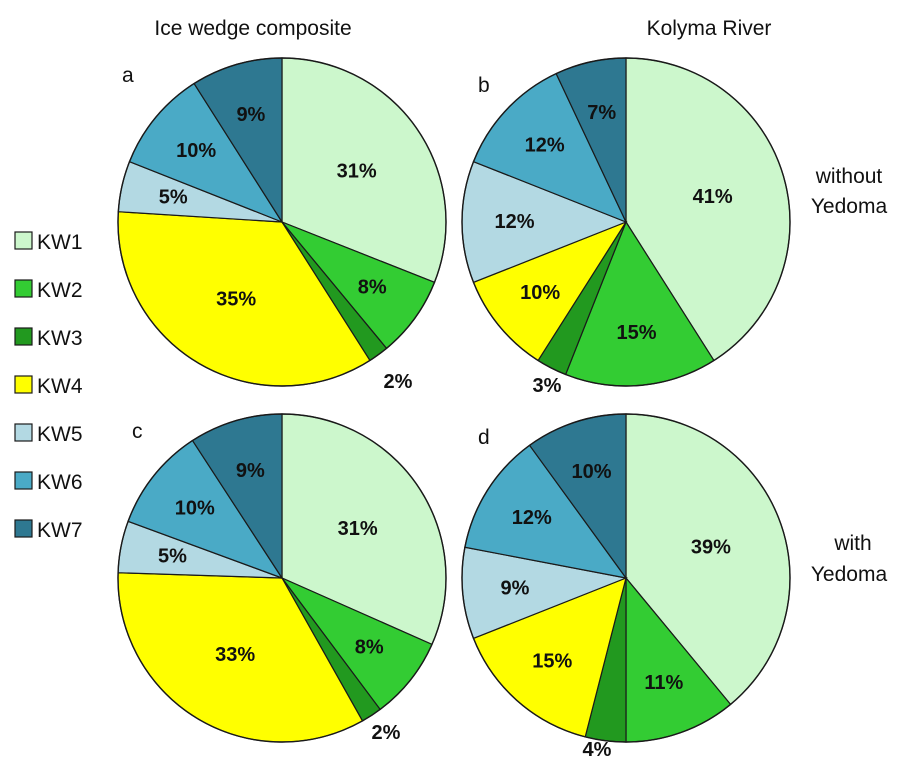  I want to click on pie-a-label-kw7: 9%, so click(250, 115).